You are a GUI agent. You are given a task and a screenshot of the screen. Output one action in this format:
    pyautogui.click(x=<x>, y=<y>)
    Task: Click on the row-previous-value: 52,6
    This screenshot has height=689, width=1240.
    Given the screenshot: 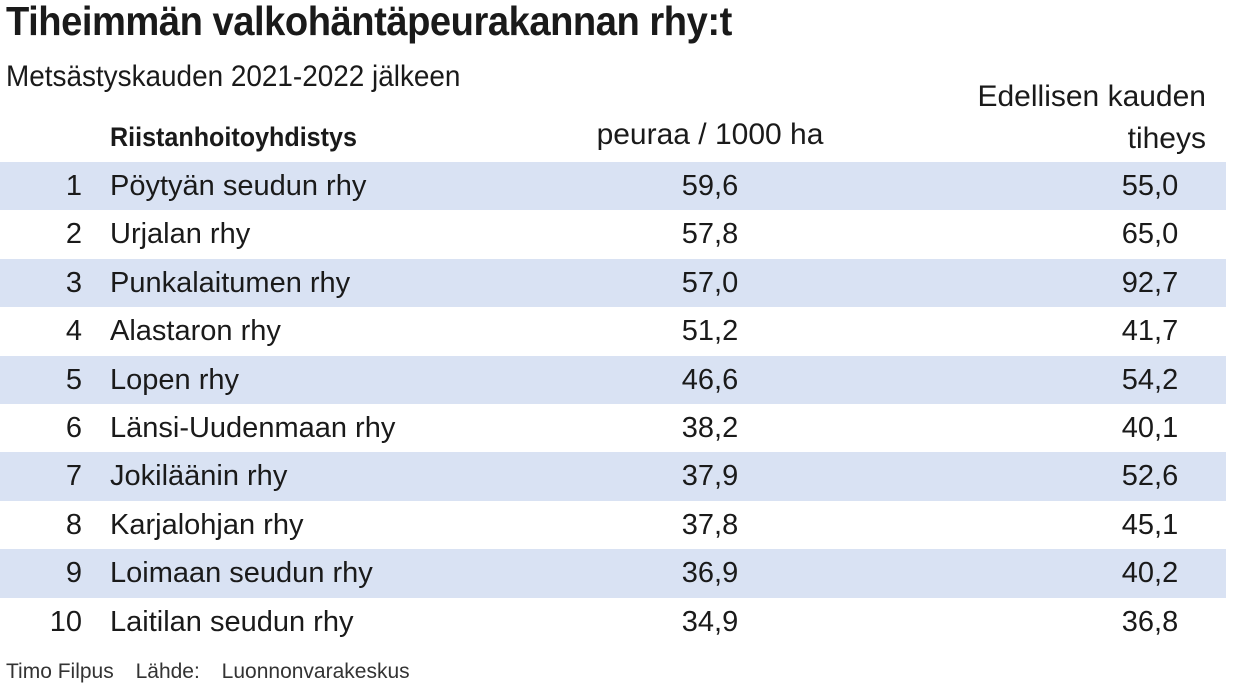 What is the action you would take?
    pyautogui.click(x=1150, y=476)
    